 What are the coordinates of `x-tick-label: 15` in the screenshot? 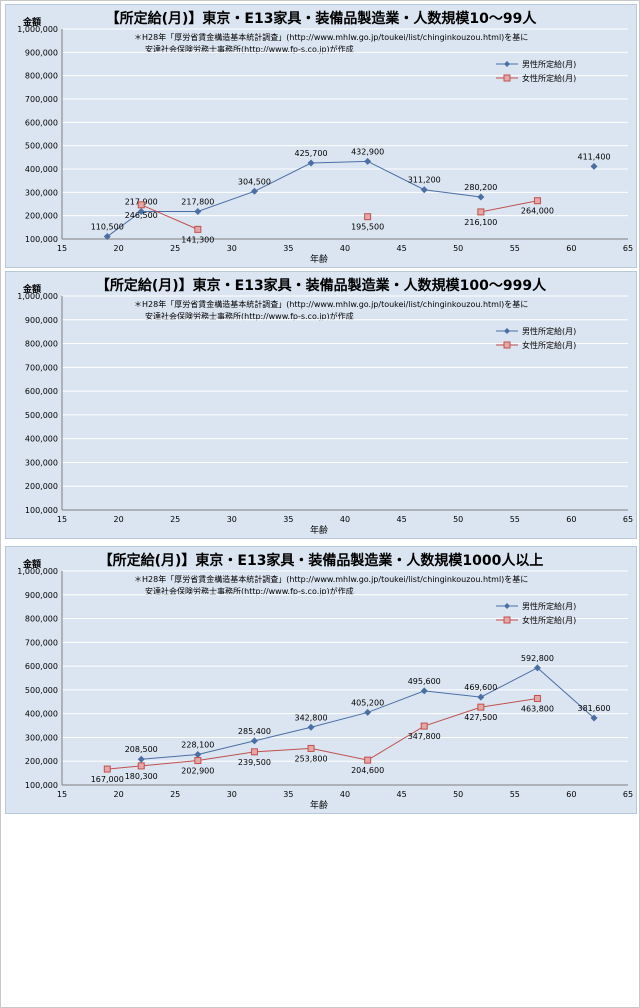 It's located at (62, 248).